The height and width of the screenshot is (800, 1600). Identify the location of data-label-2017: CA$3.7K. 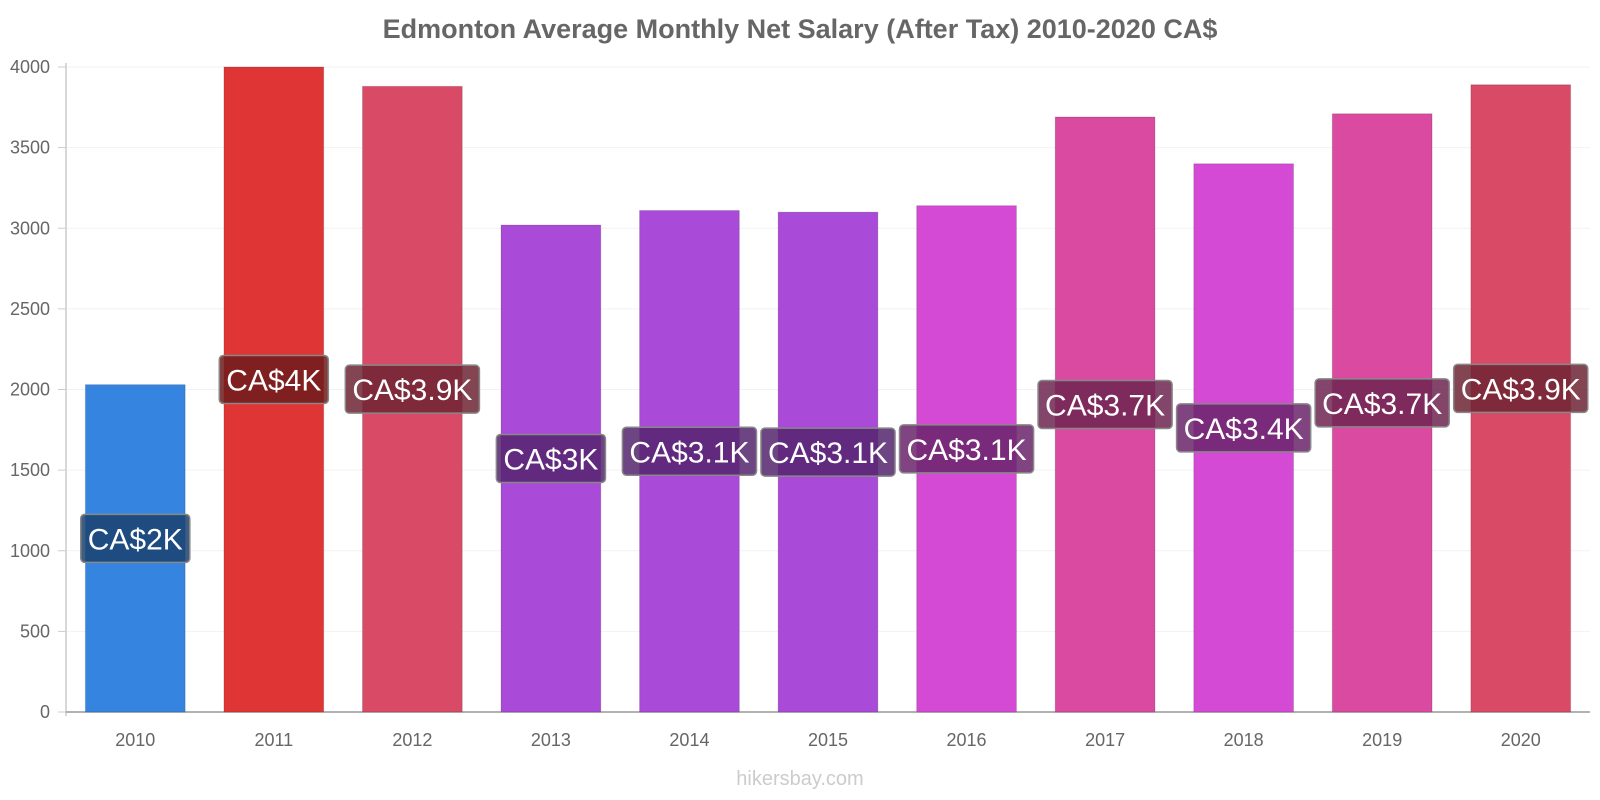
(1105, 404).